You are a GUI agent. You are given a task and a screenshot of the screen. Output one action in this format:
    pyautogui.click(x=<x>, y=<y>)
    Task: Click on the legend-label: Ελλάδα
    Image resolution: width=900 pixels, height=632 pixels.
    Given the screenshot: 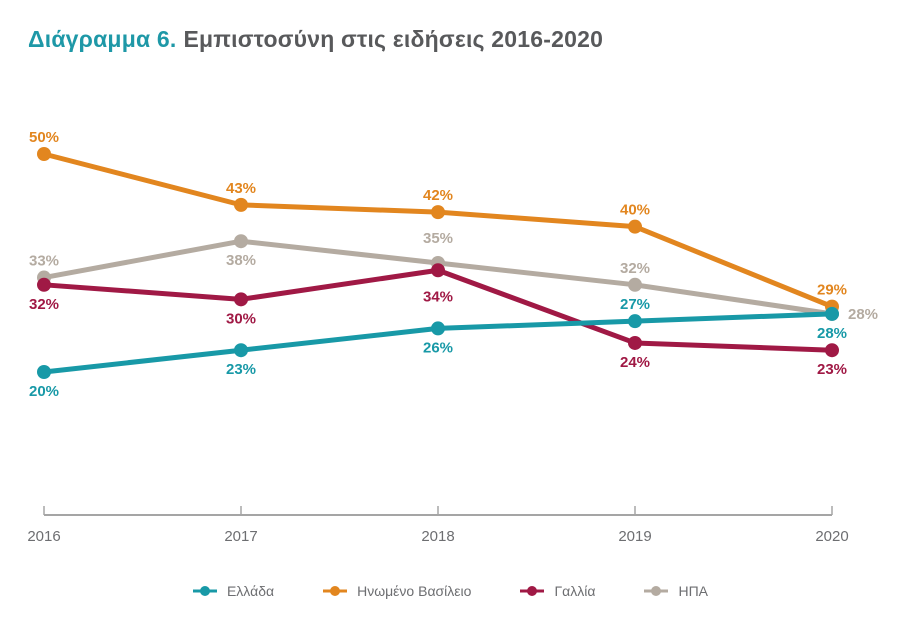 What is the action you would take?
    pyautogui.click(x=250, y=591)
    